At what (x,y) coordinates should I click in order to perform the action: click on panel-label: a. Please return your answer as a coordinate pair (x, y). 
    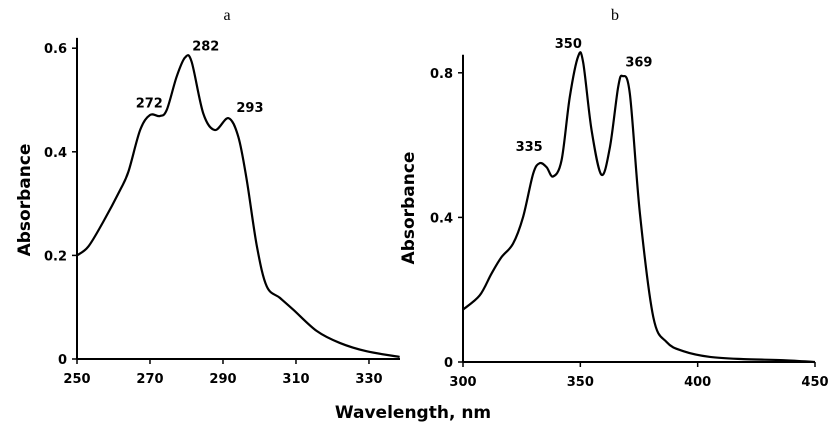
    Looking at the image, I should click on (226, 15).